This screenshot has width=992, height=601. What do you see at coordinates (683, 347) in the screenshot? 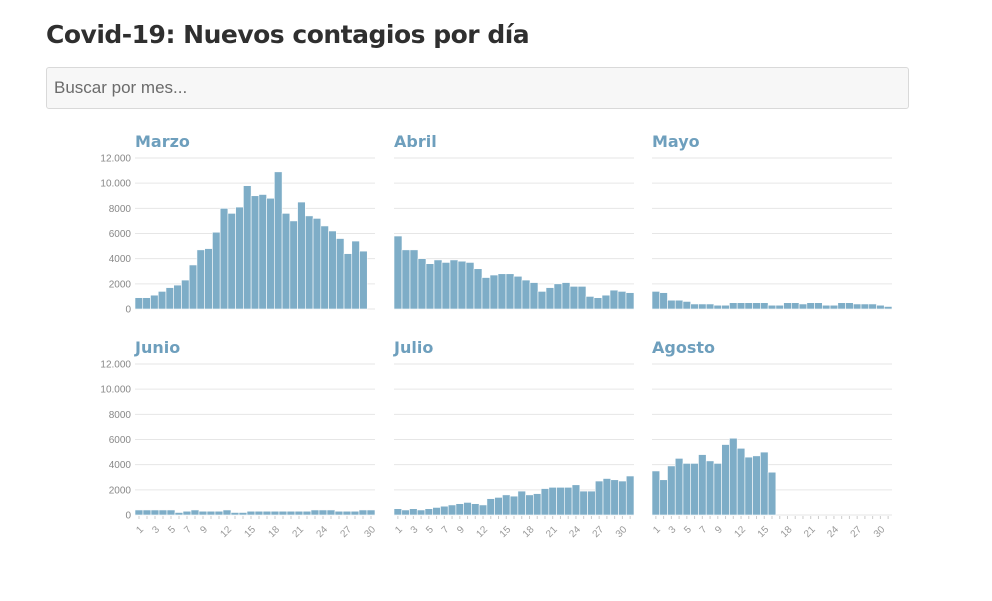
I see `month-title-agosto: Agosto` at bounding box center [683, 347].